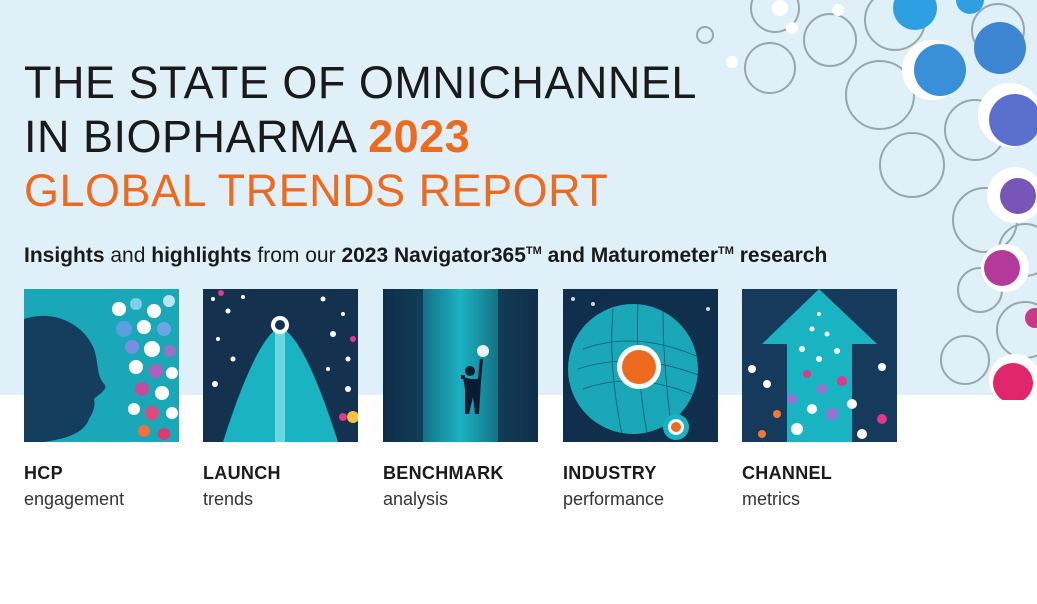 The image size is (1037, 604). Describe the element at coordinates (443, 473) in the screenshot. I see `card-title: BENCHMARK` at that location.